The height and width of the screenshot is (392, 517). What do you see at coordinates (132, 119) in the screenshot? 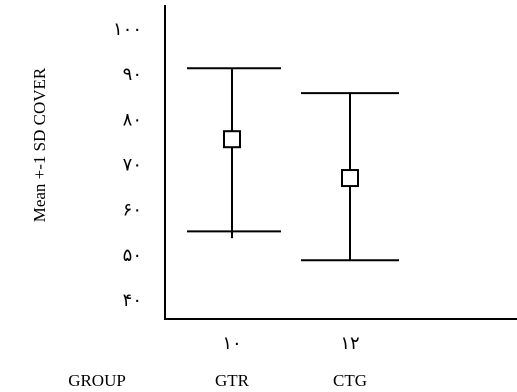
I see `y-tick-label: ۸۰` at bounding box center [132, 119].